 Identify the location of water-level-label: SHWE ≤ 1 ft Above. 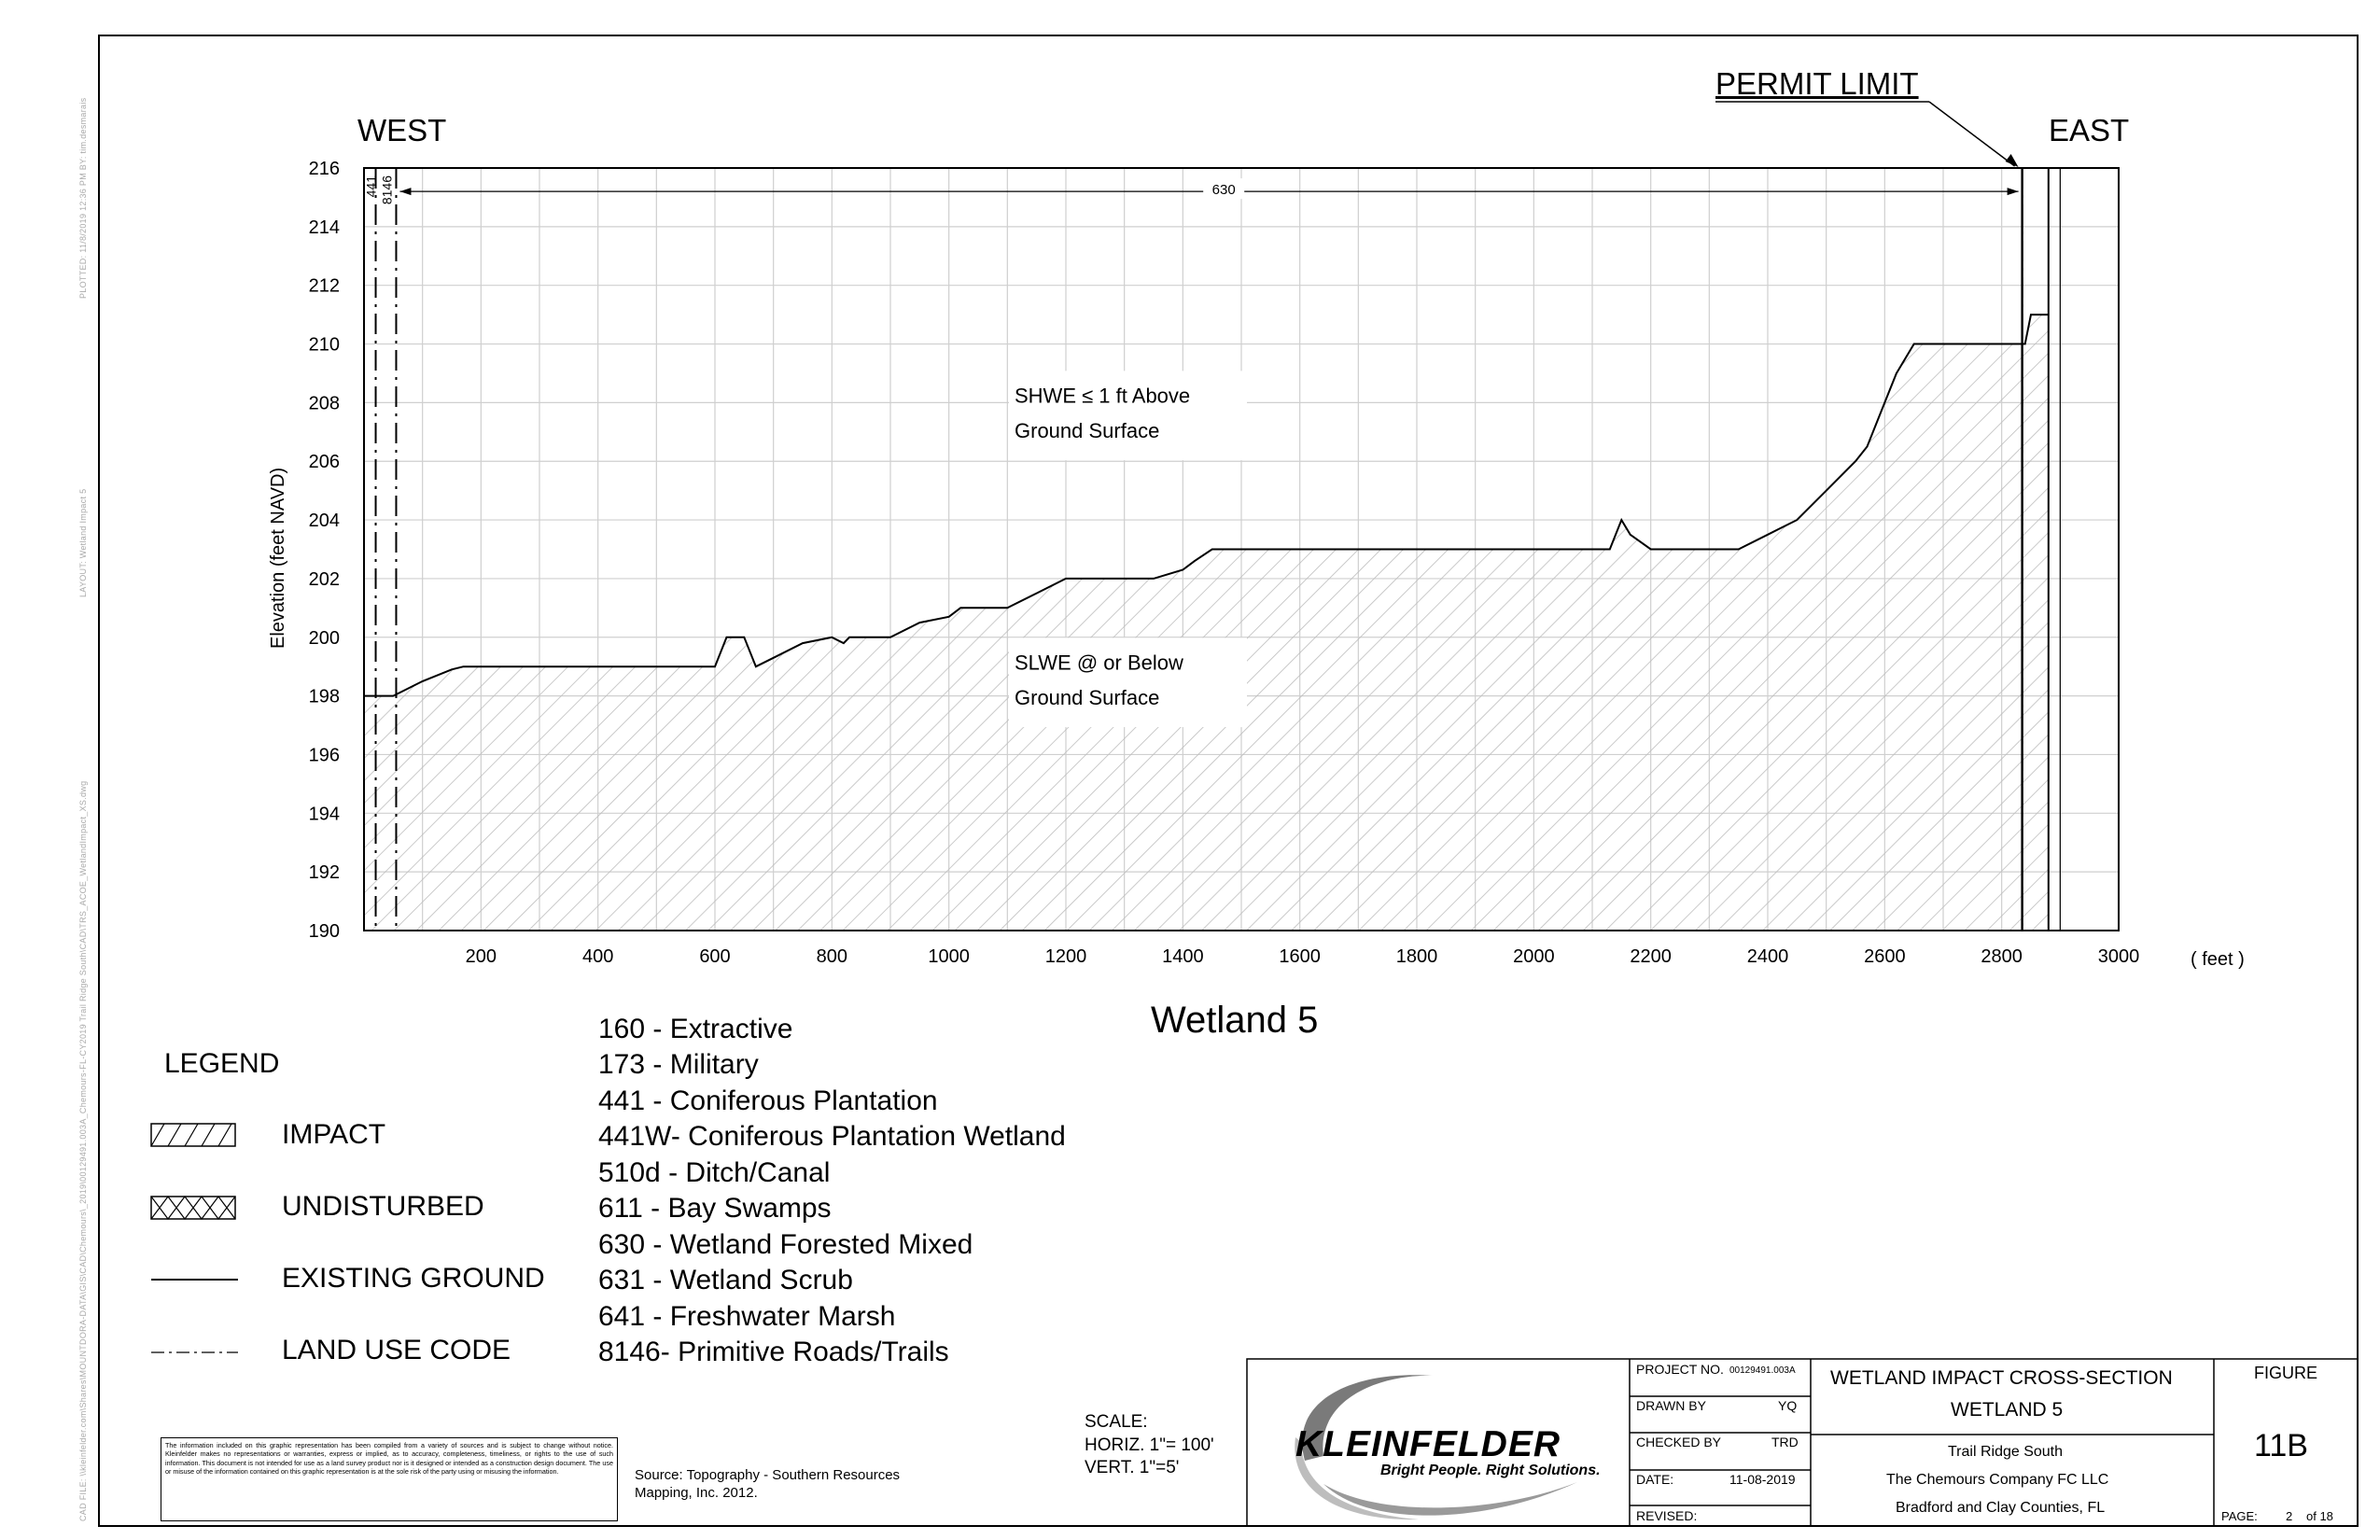
(1102, 395).